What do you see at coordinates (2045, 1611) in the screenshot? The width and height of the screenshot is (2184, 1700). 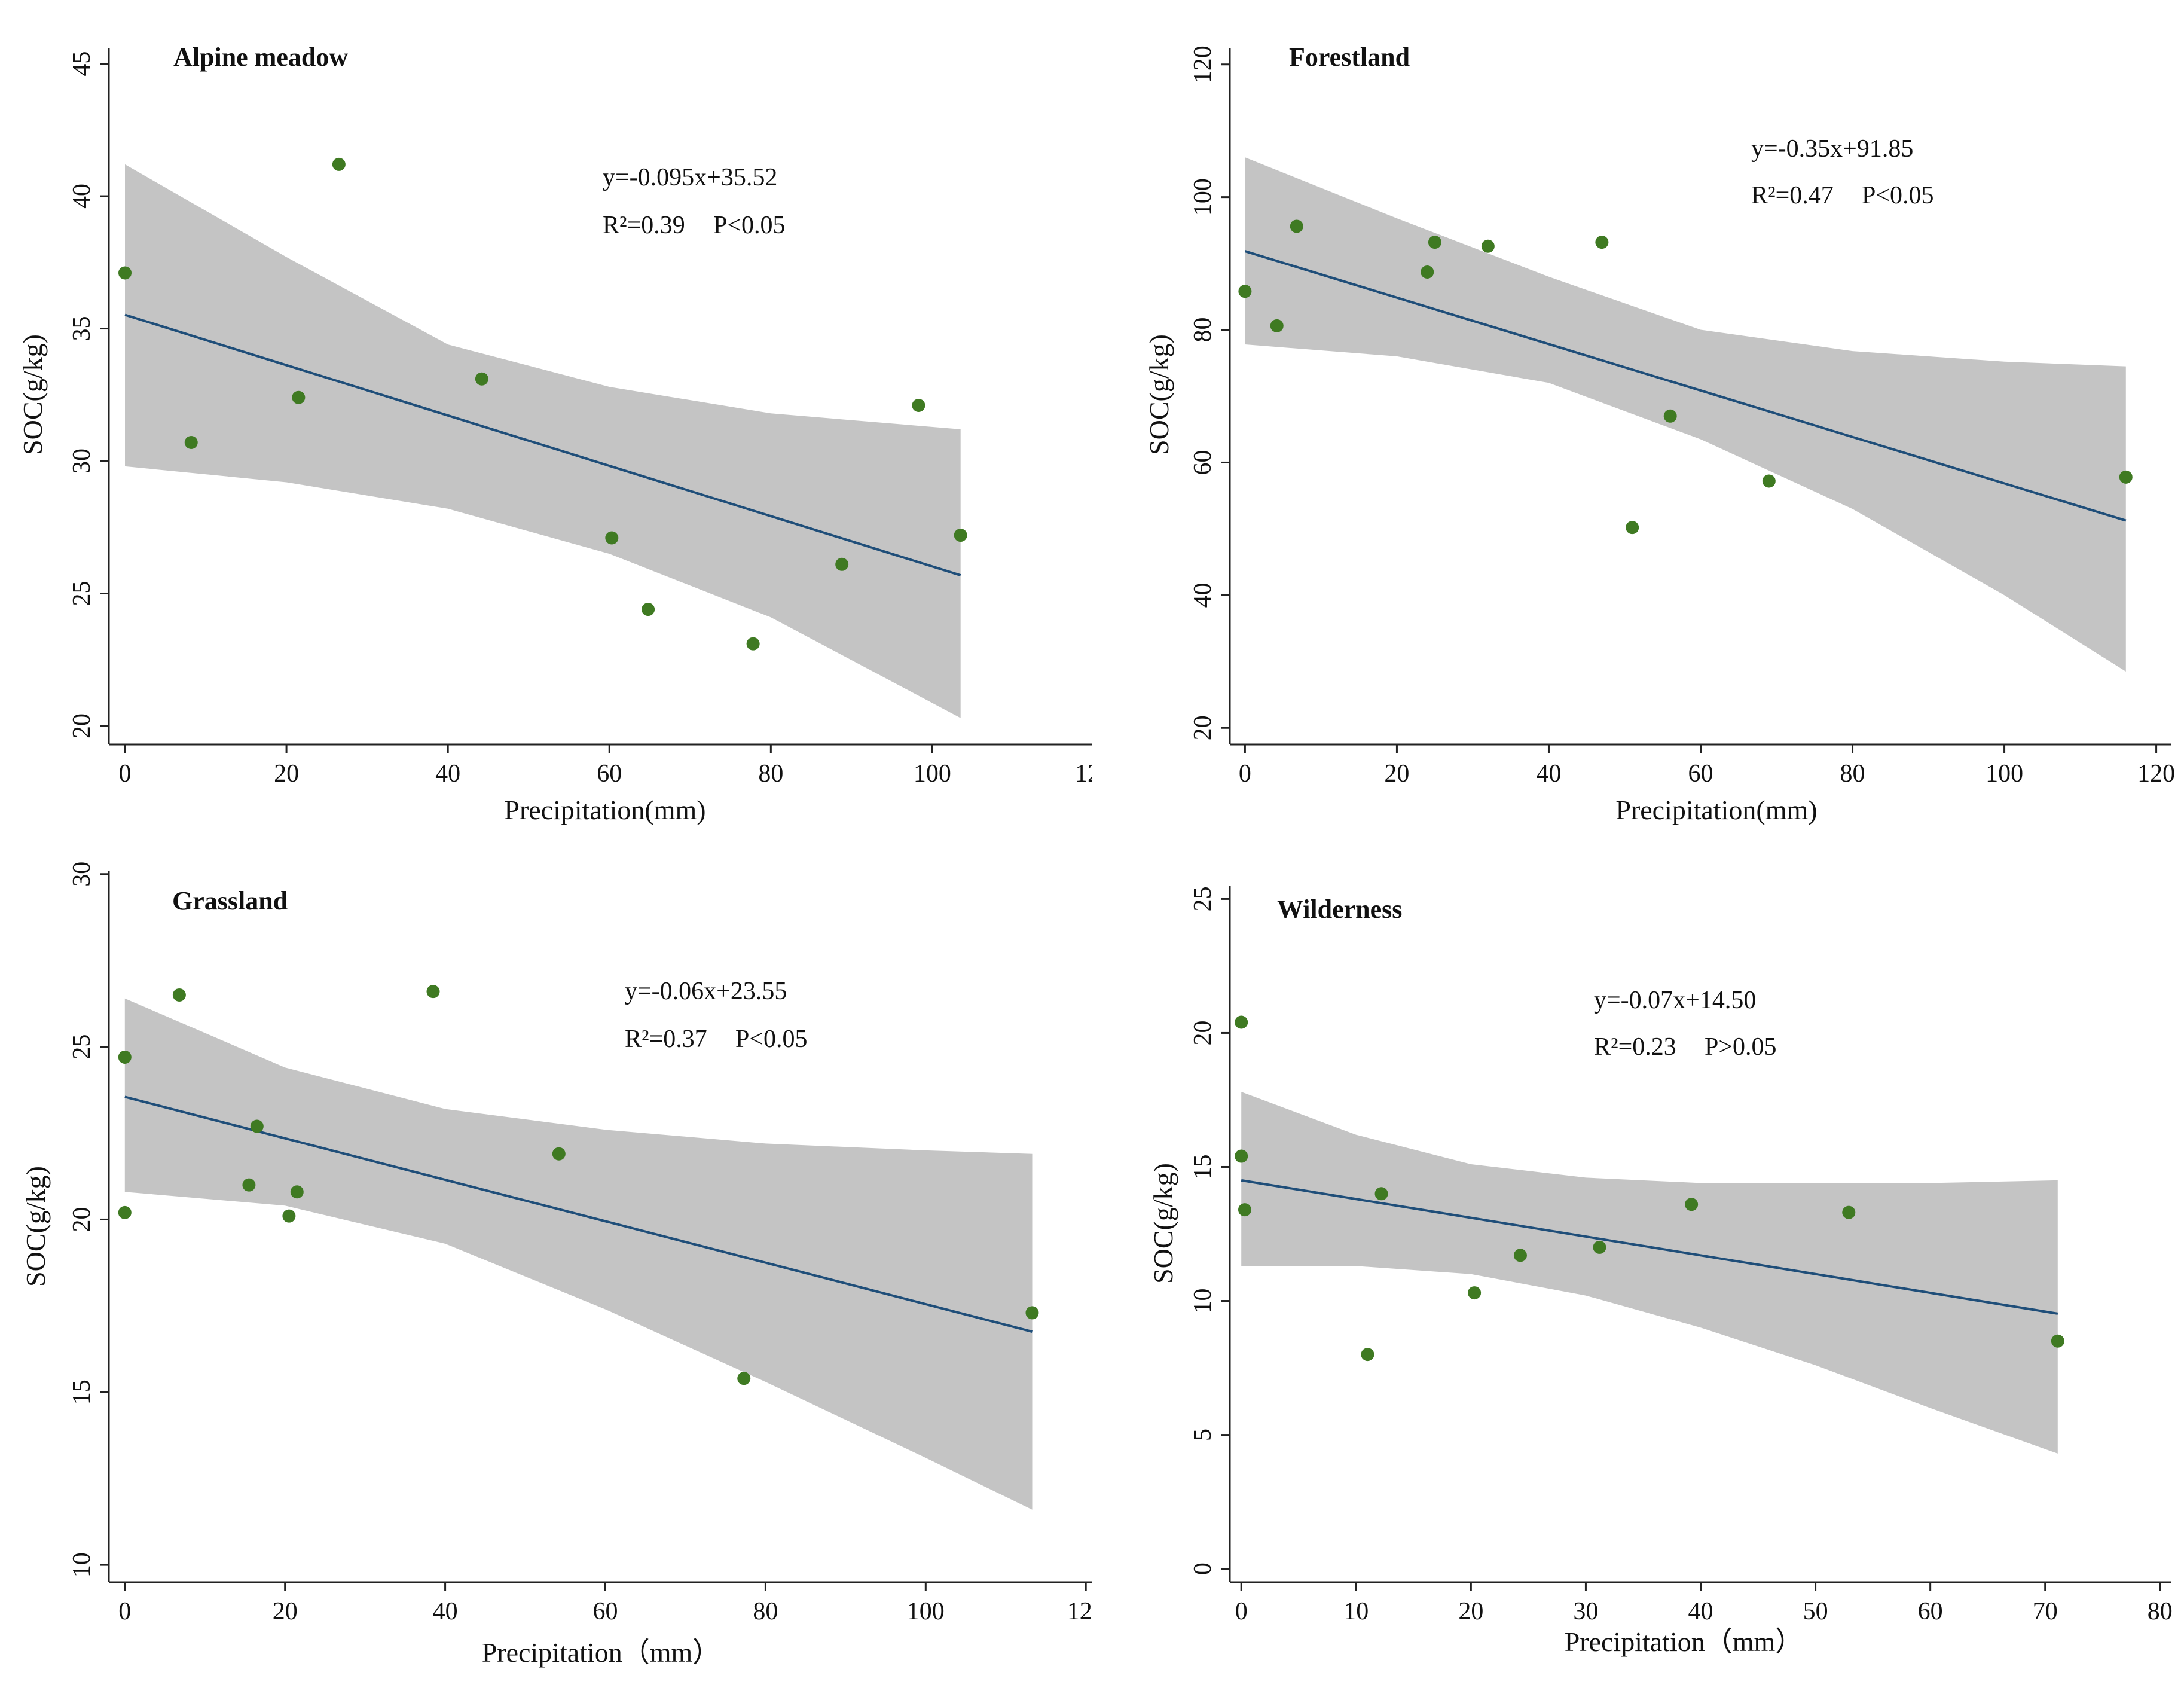 I see `x-tick-label: 70` at bounding box center [2045, 1611].